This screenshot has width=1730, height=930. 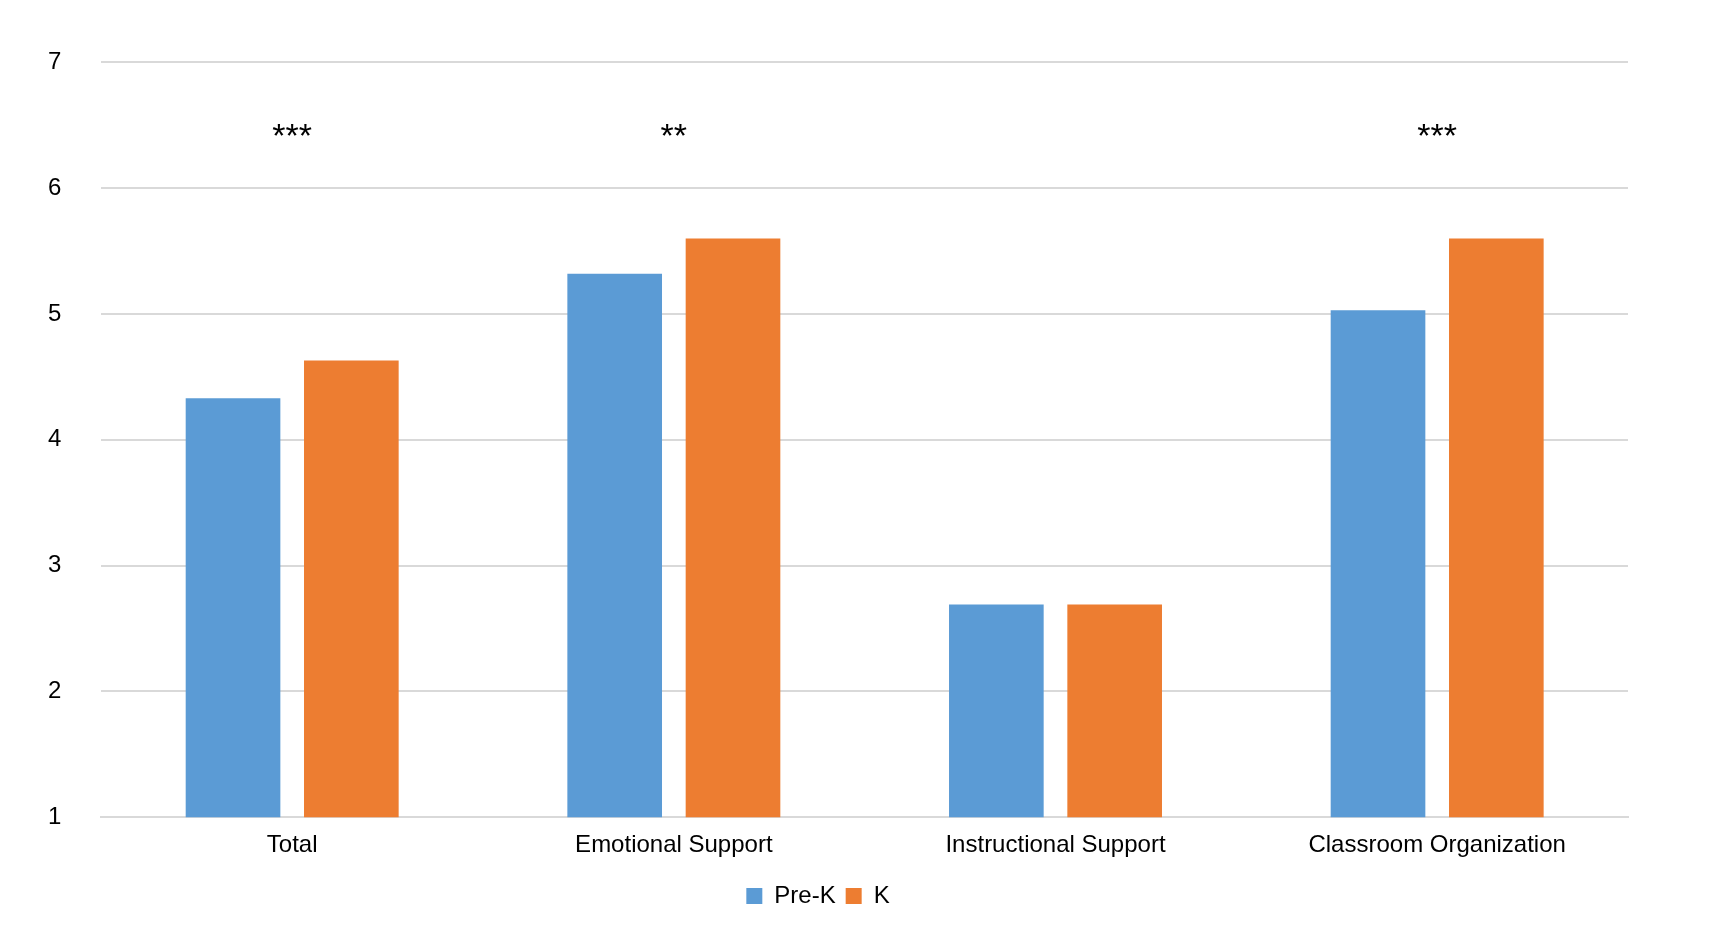 I want to click on annotation: **, so click(x=674, y=135).